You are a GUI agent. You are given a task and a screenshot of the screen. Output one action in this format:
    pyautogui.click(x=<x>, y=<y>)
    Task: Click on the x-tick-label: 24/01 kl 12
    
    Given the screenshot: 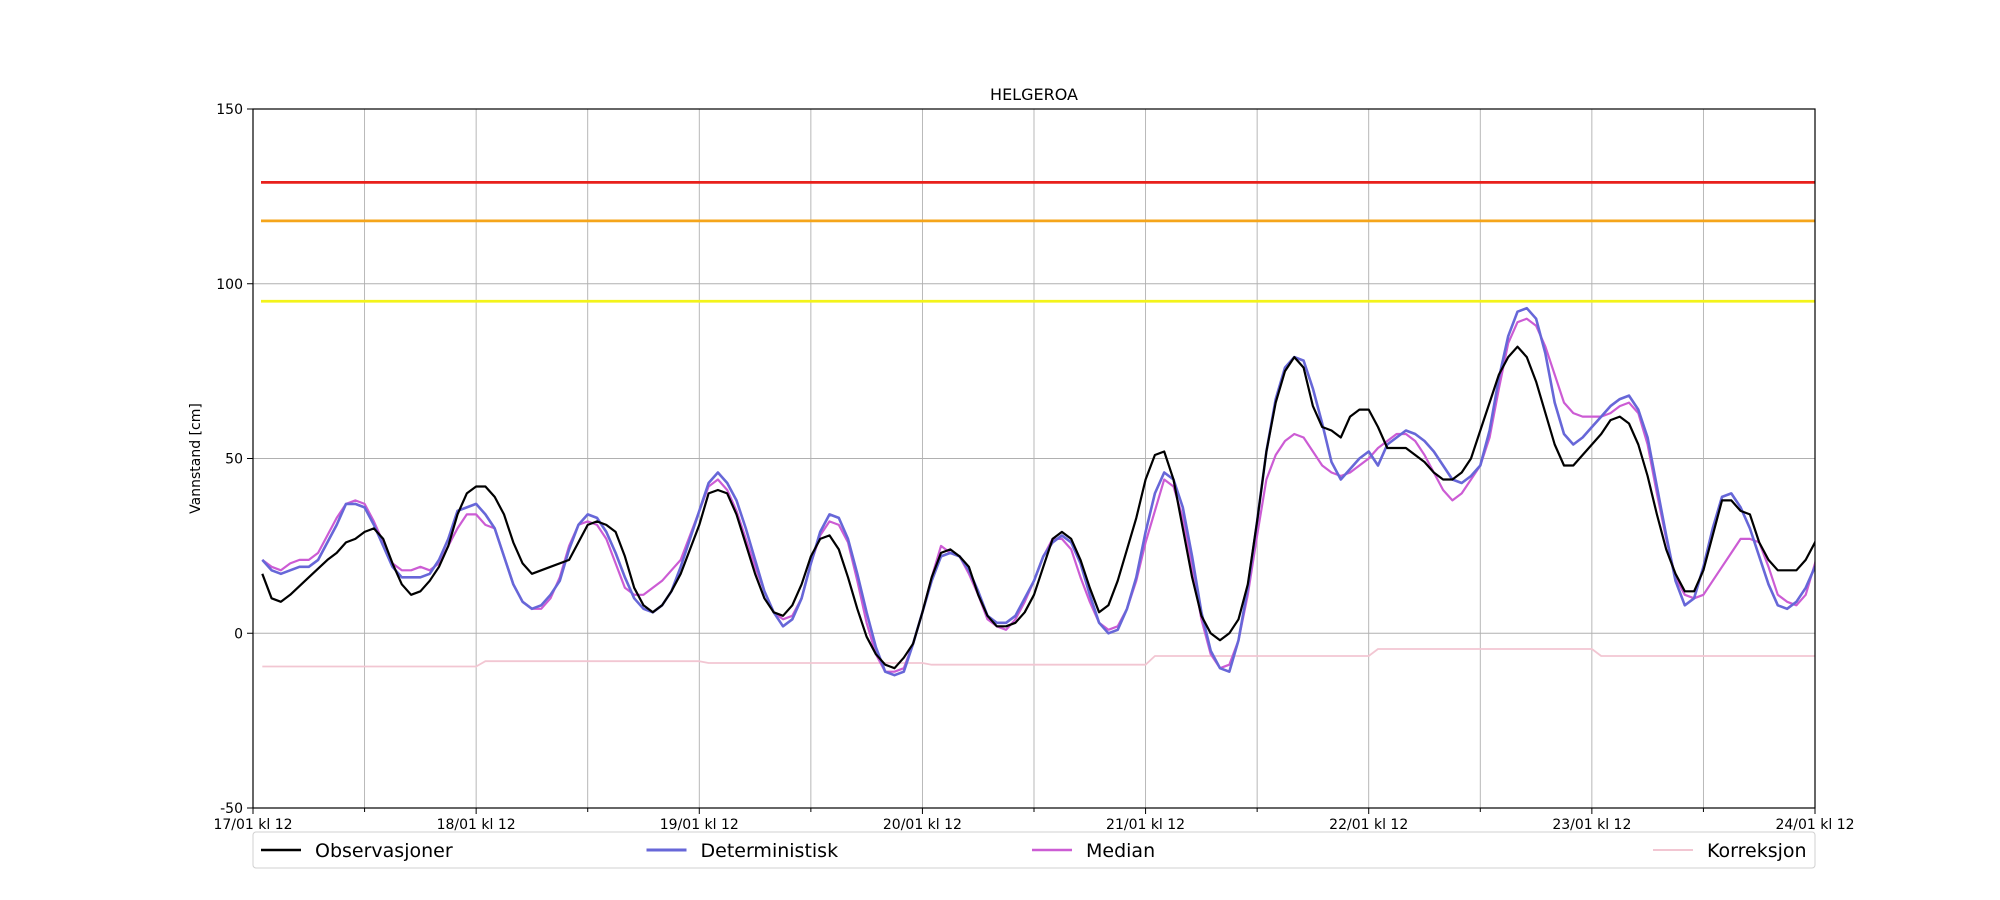 What is the action you would take?
    pyautogui.click(x=1814, y=825)
    